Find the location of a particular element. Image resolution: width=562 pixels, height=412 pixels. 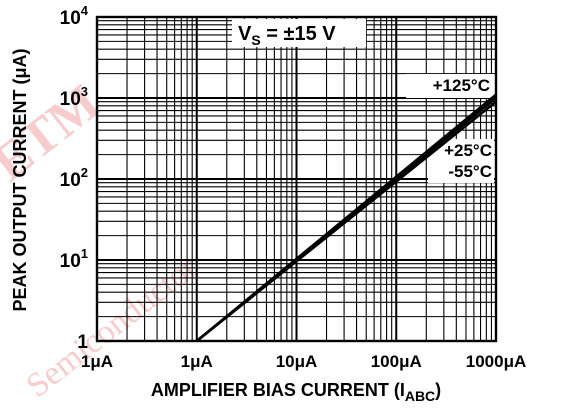

y-tick-labels: 1 10¹ 10² 10³ 10⁴ is located at coordinates (74, 178).